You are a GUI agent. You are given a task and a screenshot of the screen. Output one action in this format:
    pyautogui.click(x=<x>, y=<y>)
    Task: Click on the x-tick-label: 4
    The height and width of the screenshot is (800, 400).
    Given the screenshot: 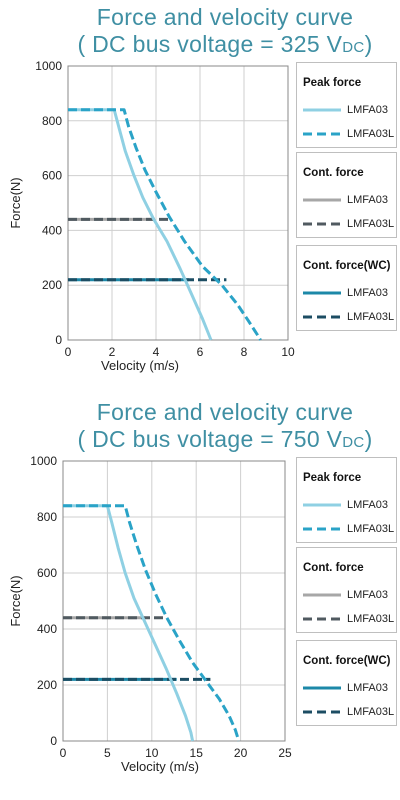 What is the action you would take?
    pyautogui.click(x=156, y=352)
    